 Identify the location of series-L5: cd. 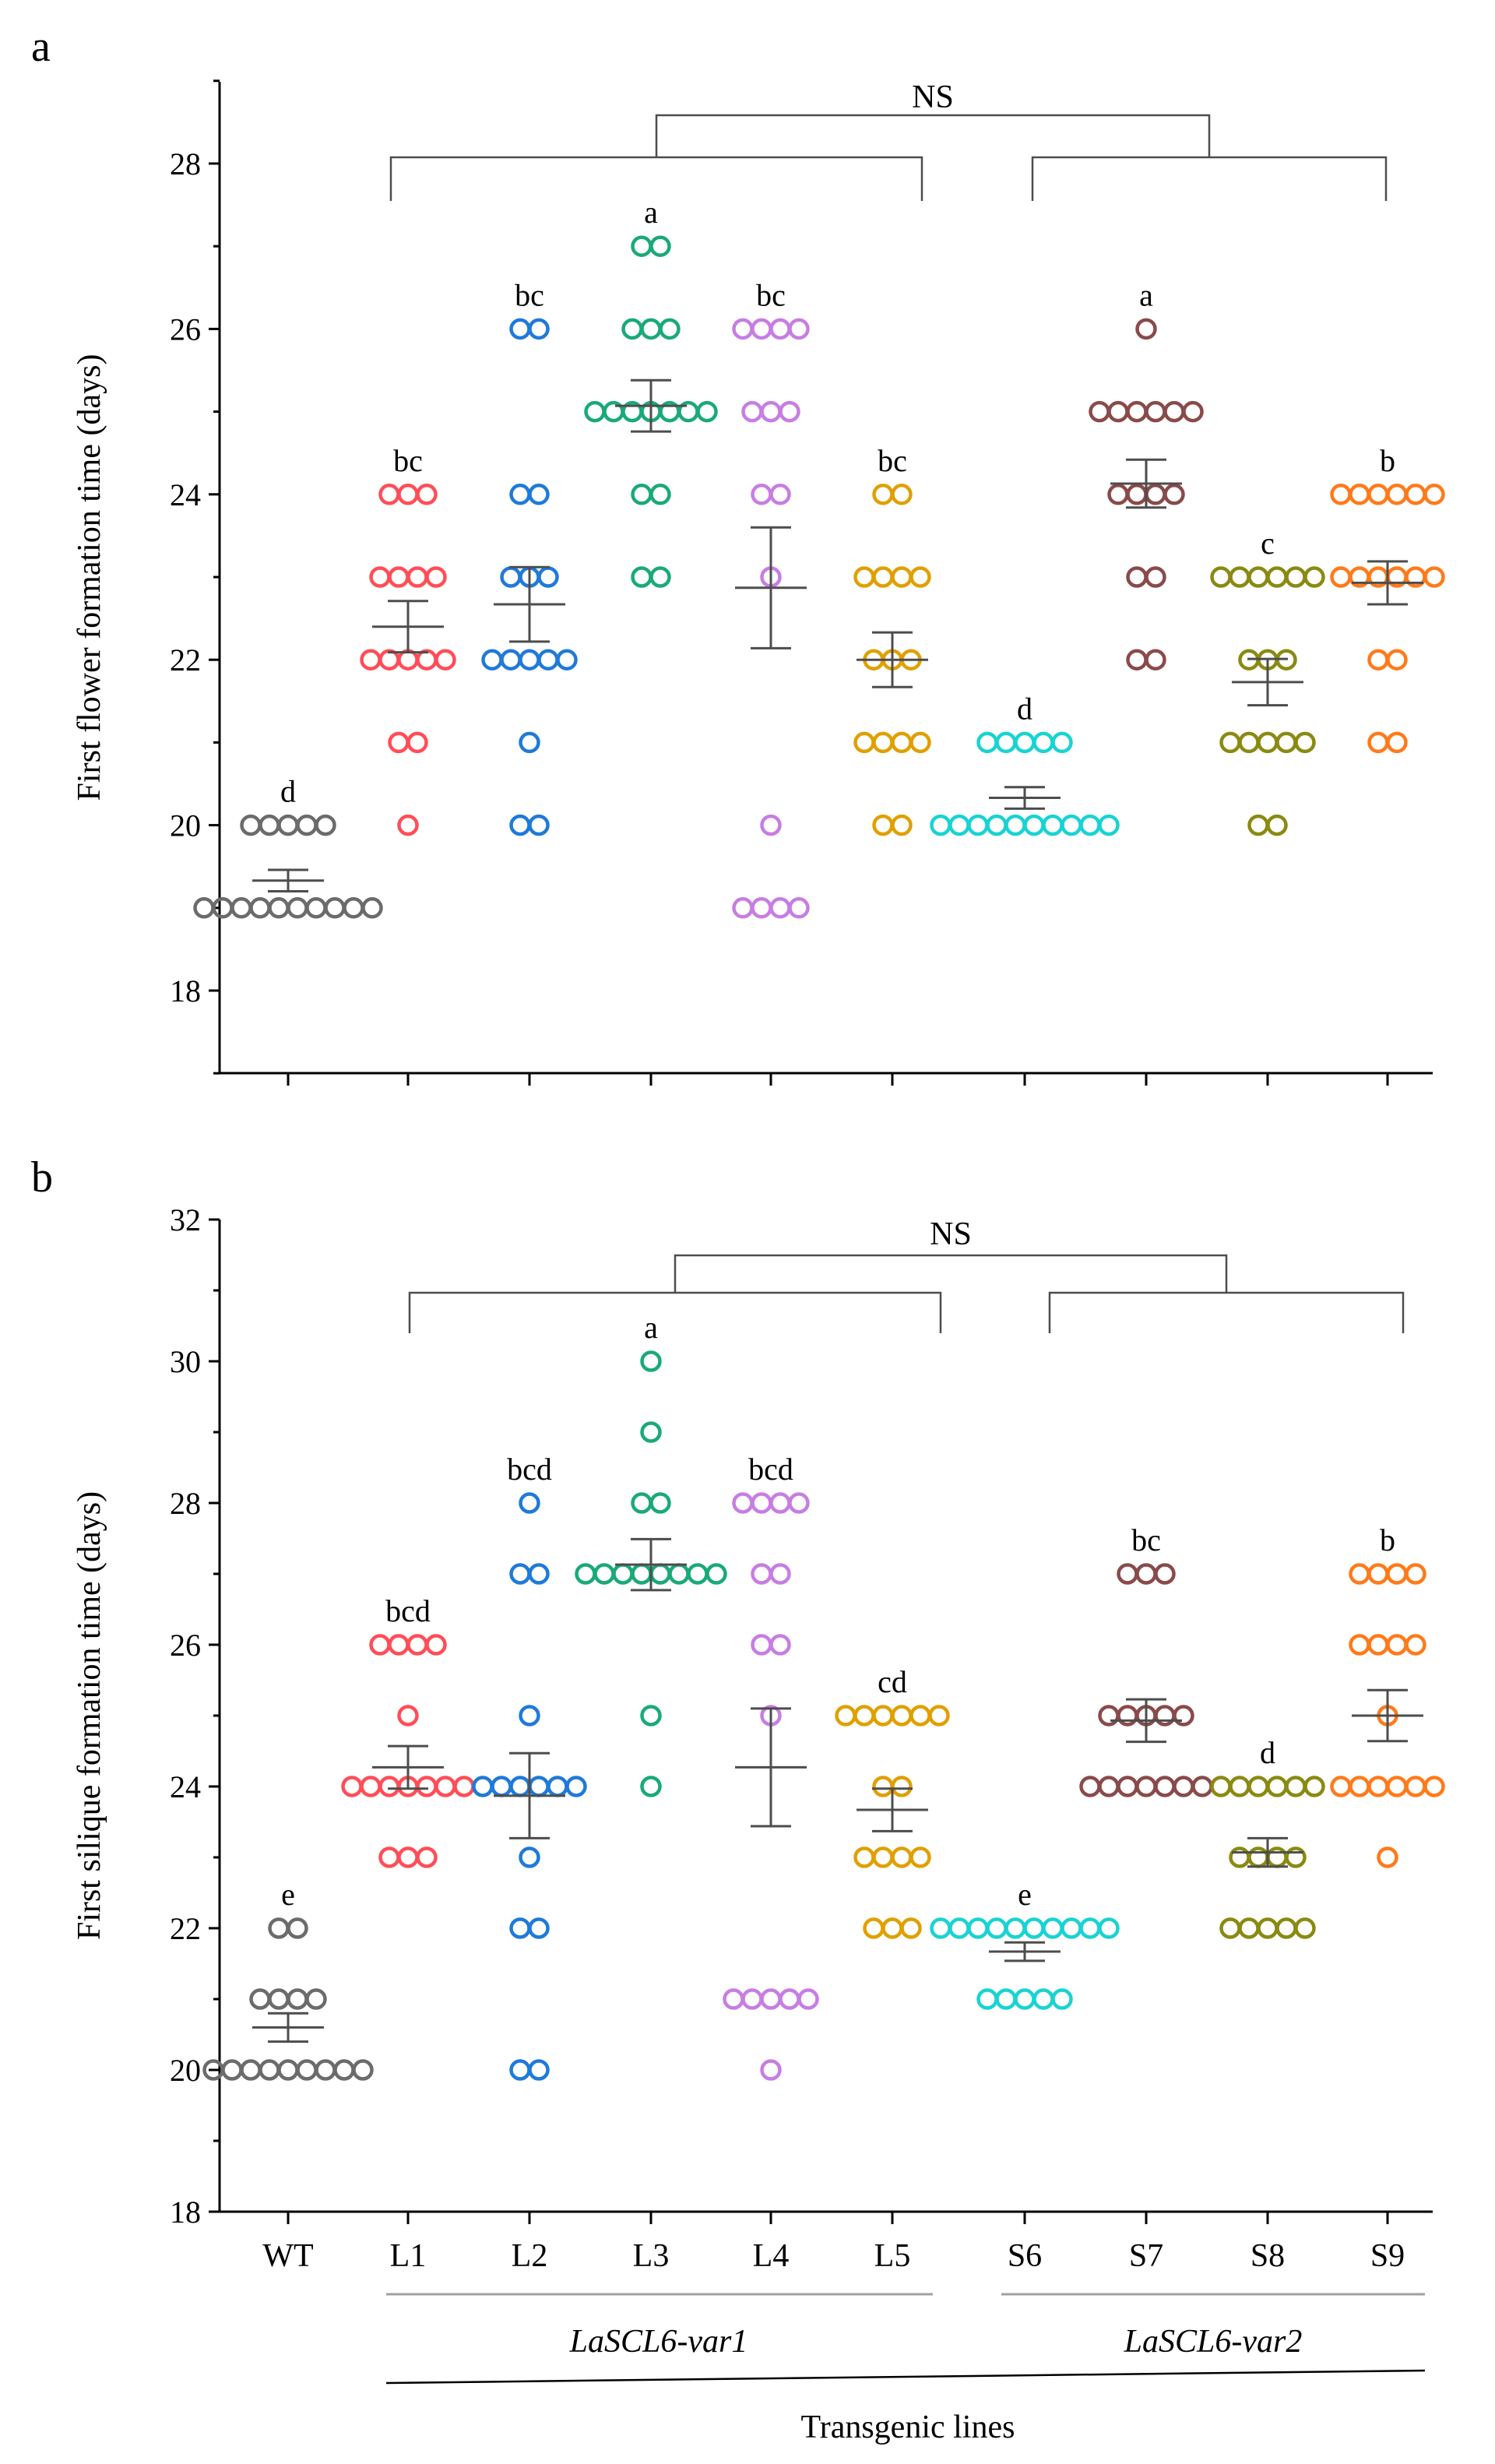
(892, 1802).